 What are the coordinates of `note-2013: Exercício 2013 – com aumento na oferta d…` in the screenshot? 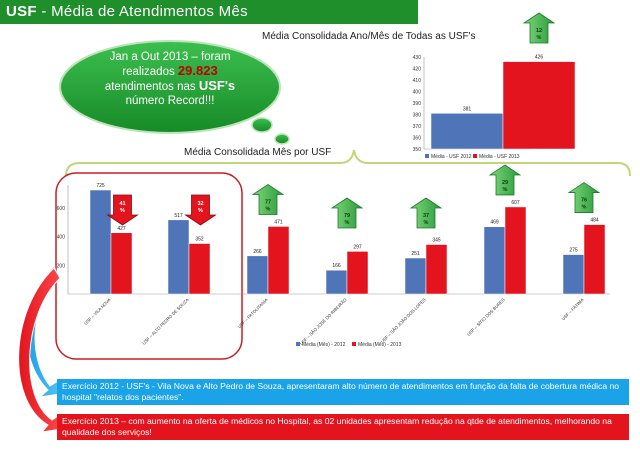 It's located at (343, 427).